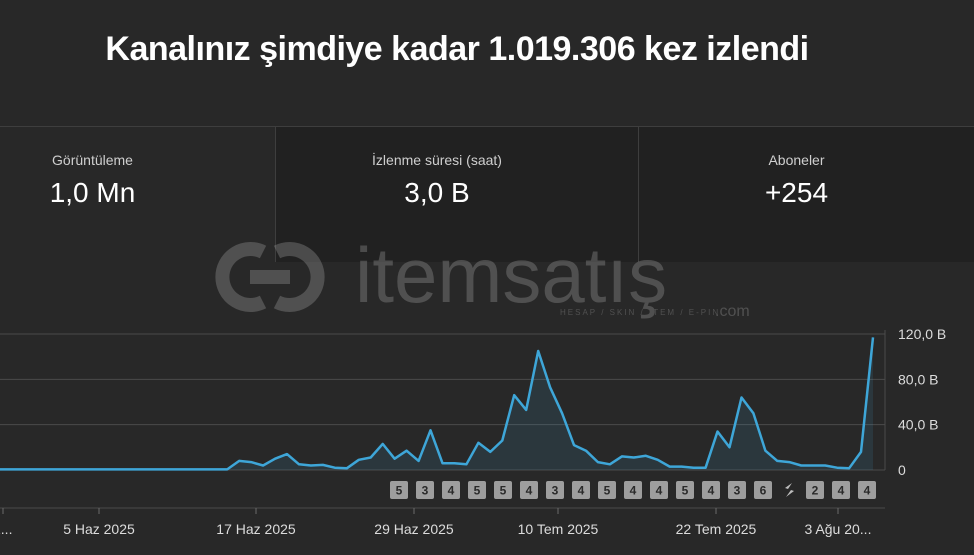 The width and height of the screenshot is (974, 555). What do you see at coordinates (796, 160) in the screenshot?
I see `metric-subscribers-label: Aboneler` at bounding box center [796, 160].